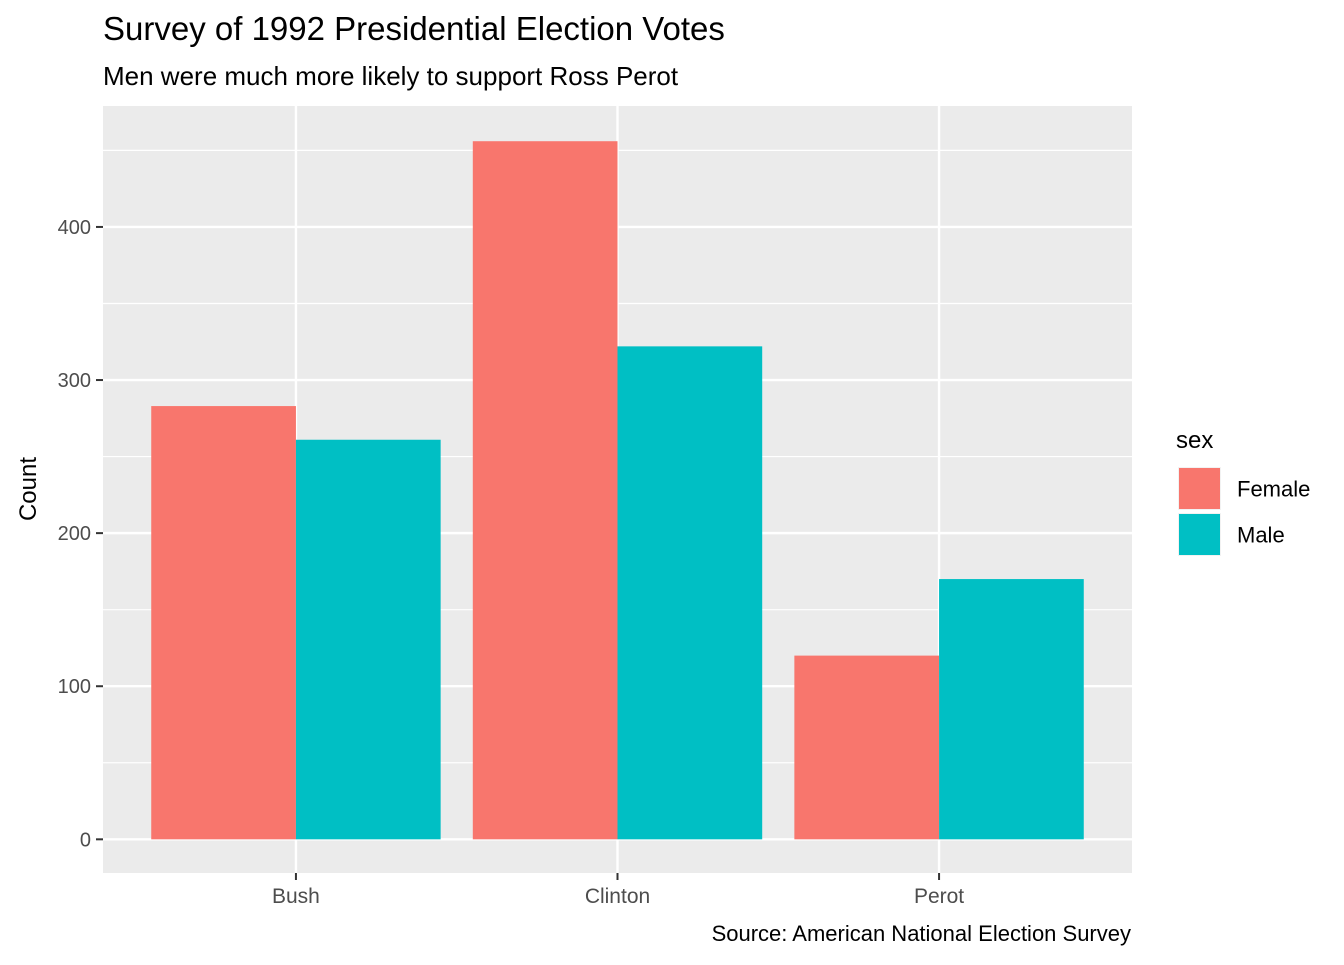  What do you see at coordinates (74, 687) in the screenshot?
I see `y-tick-label: 100` at bounding box center [74, 687].